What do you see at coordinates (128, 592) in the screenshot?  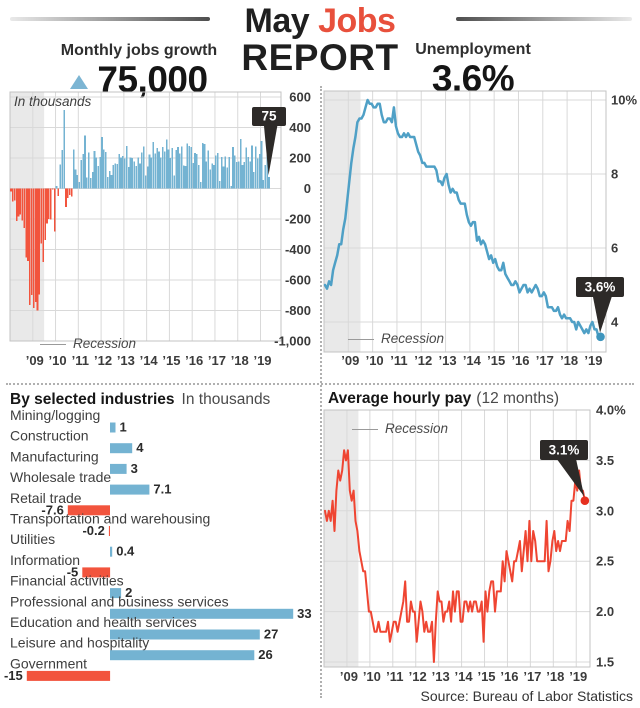 I see `svg-text: 2` at bounding box center [128, 592].